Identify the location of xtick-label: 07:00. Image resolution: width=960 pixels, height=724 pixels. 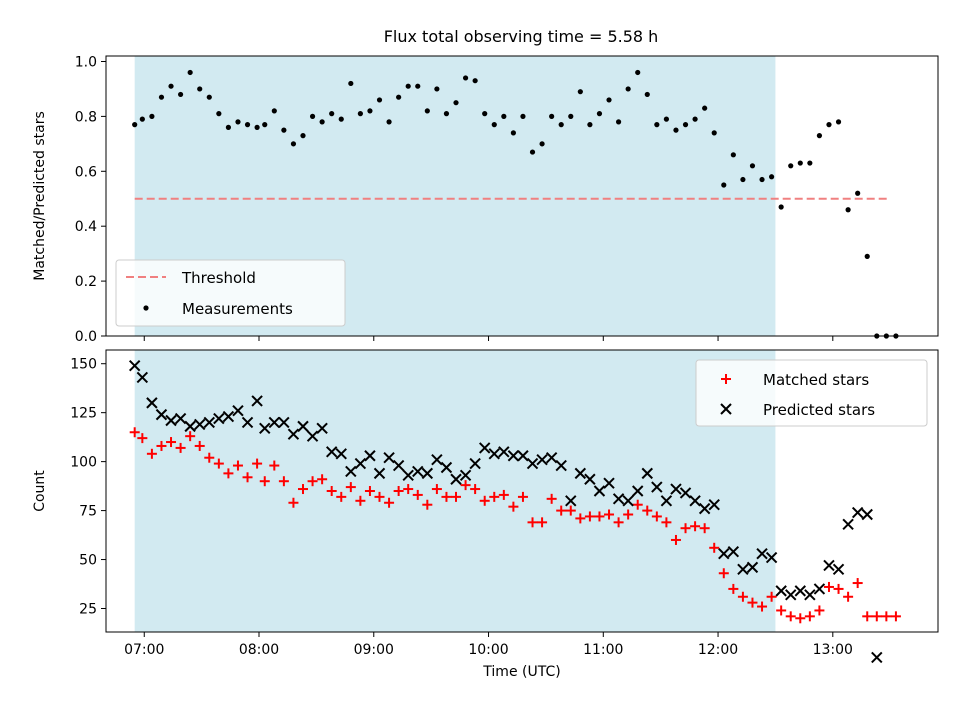
(144, 650).